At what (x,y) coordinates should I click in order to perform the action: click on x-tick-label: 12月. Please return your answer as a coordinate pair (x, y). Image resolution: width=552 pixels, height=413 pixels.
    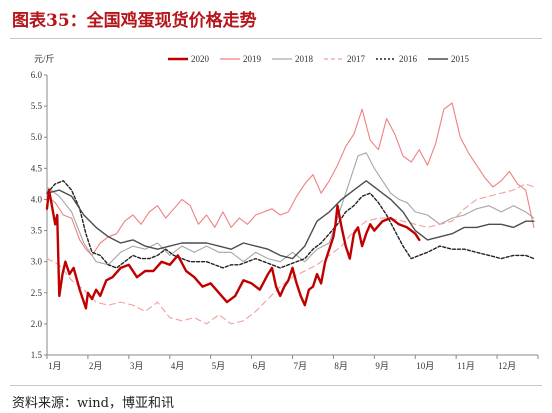
    Looking at the image, I should click on (507, 366).